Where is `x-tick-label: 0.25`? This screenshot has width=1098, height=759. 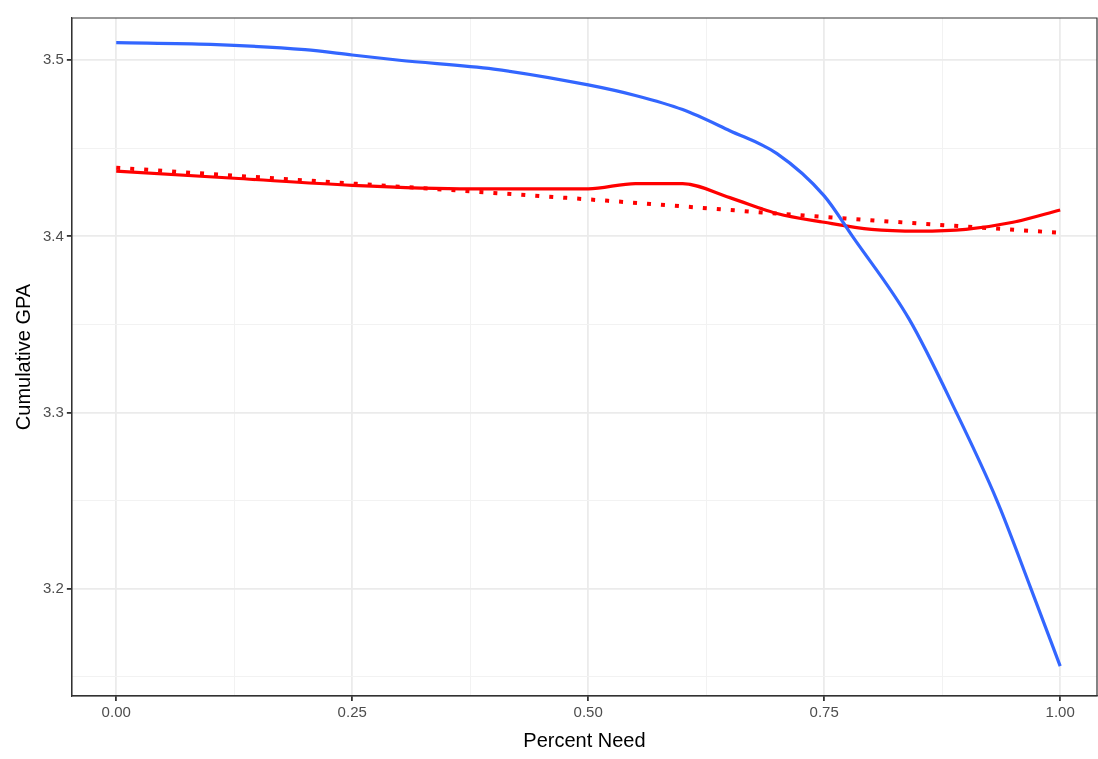
x-tick-label: 0.25 is located at coordinates (352, 712).